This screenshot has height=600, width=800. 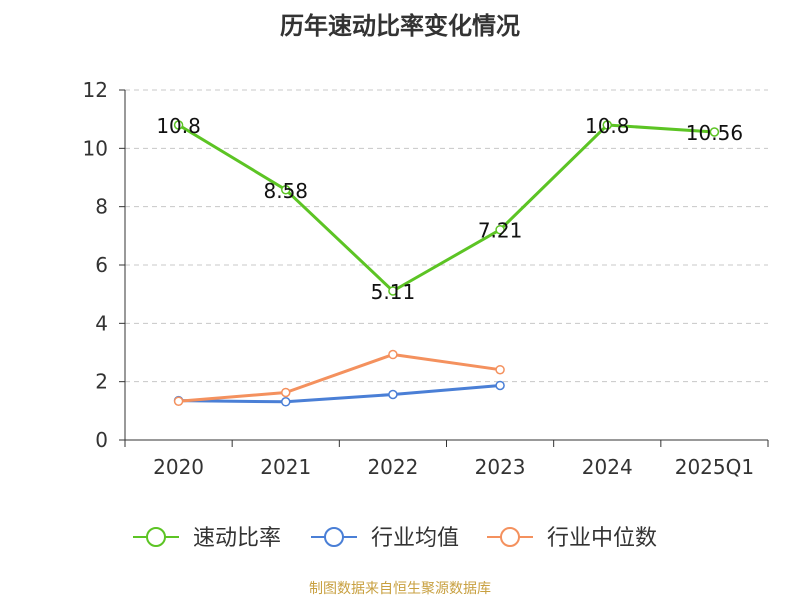 I want to click on x-tick-label: 2025Q1, so click(x=714, y=467).